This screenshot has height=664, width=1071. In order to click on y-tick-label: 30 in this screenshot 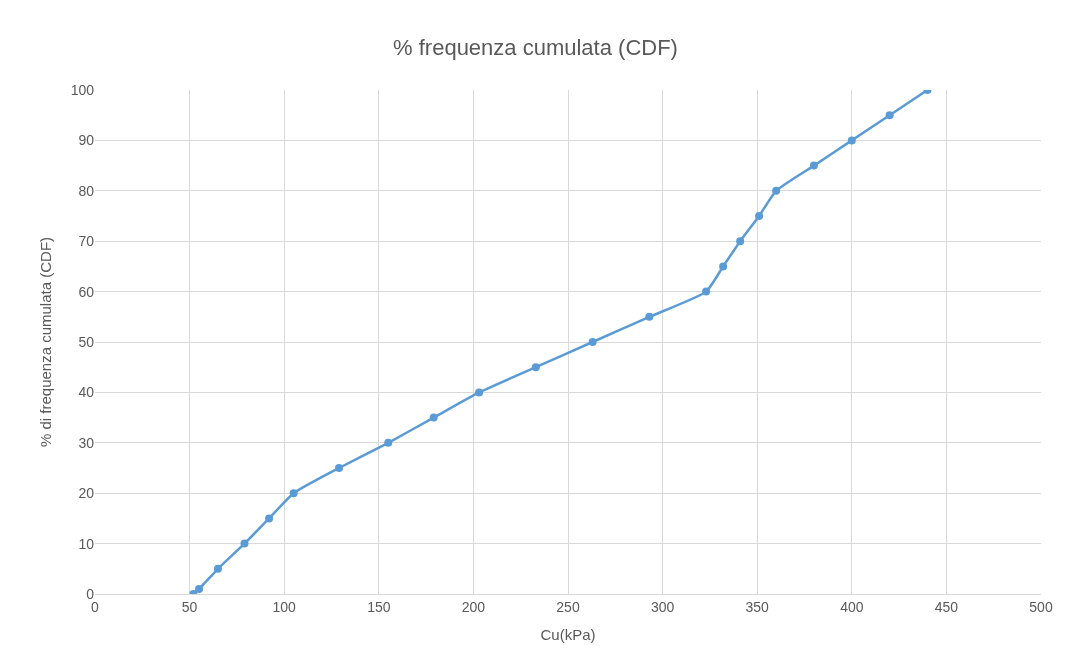, I will do `click(86, 442)`.